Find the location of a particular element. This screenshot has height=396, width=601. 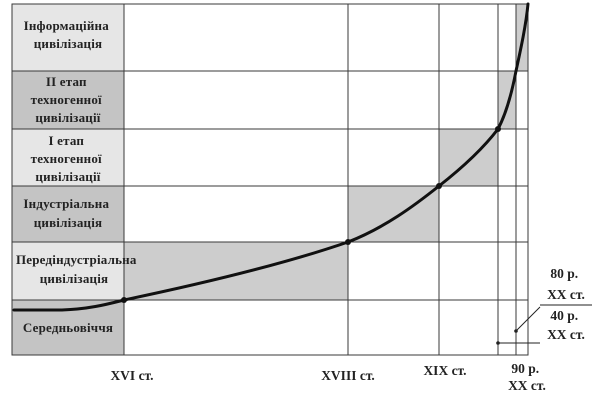

stage-label-line: Середньовіччя is located at coordinates (68, 327).